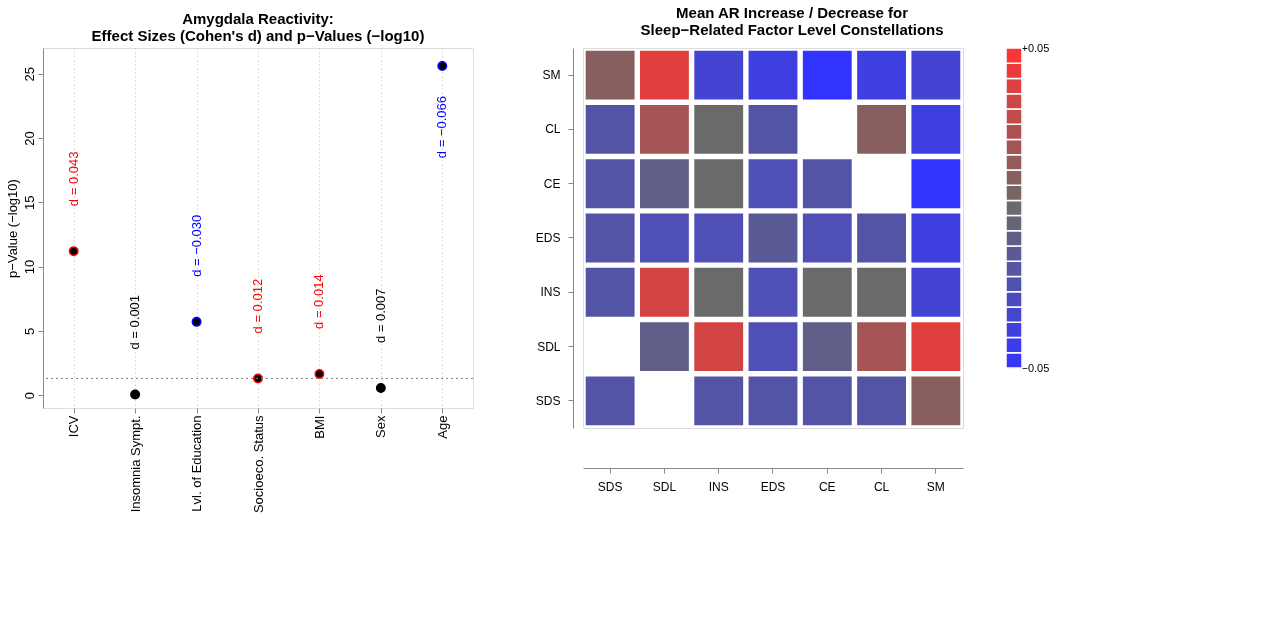 This screenshot has height=635, width=1271. What do you see at coordinates (773, 486) in the screenshot?
I see `x-tick-label: EDS` at bounding box center [773, 486].